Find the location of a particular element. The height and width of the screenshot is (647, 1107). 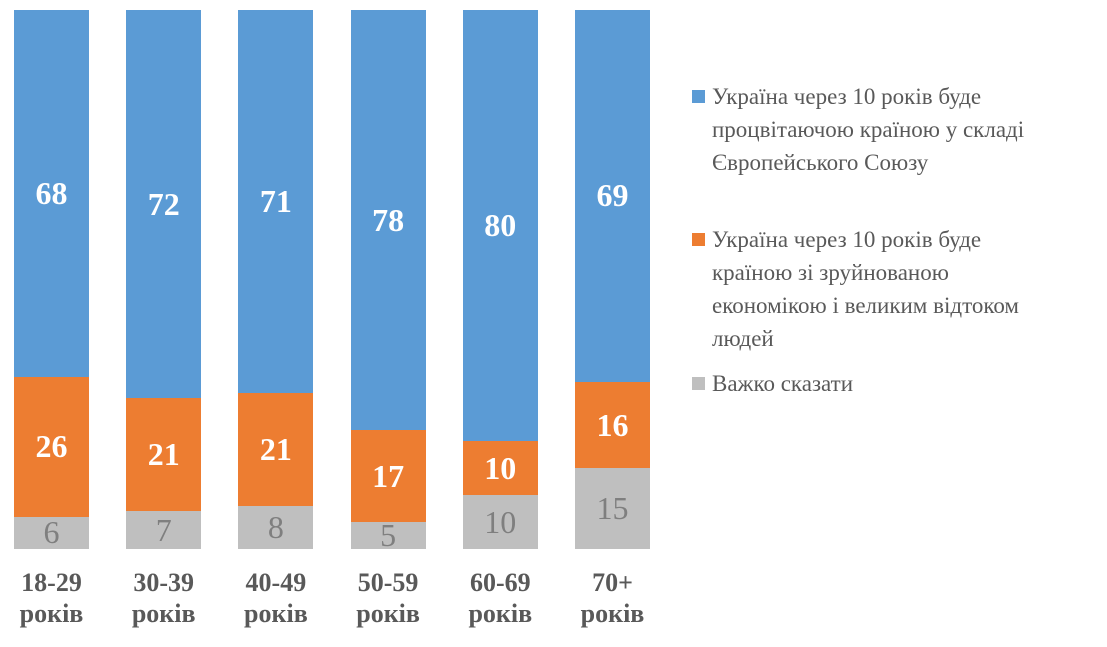

segment-value-label: 78 is located at coordinates (388, 219).